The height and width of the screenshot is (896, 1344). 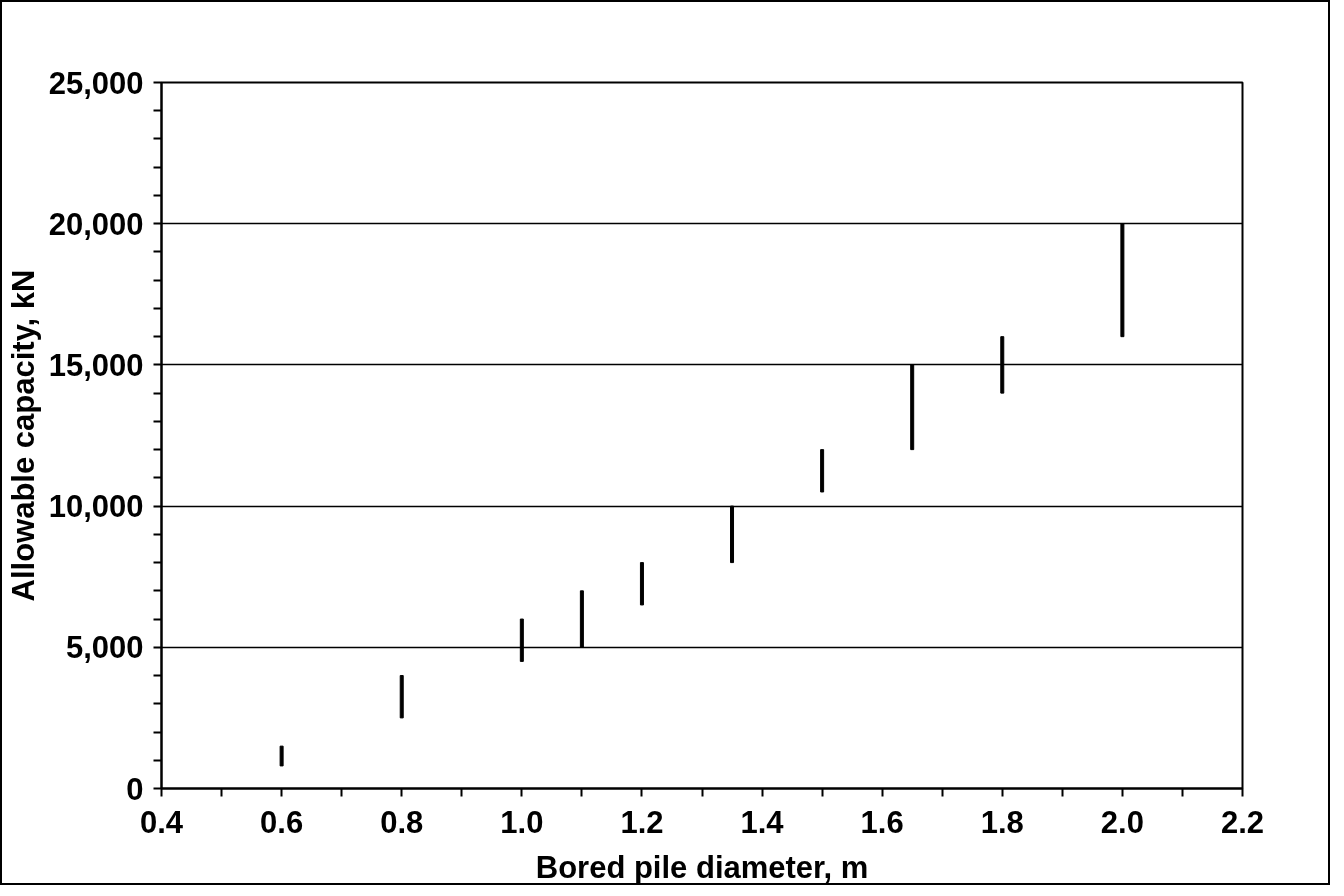 I want to click on x-tick-label: 1.4, so click(x=762, y=822).